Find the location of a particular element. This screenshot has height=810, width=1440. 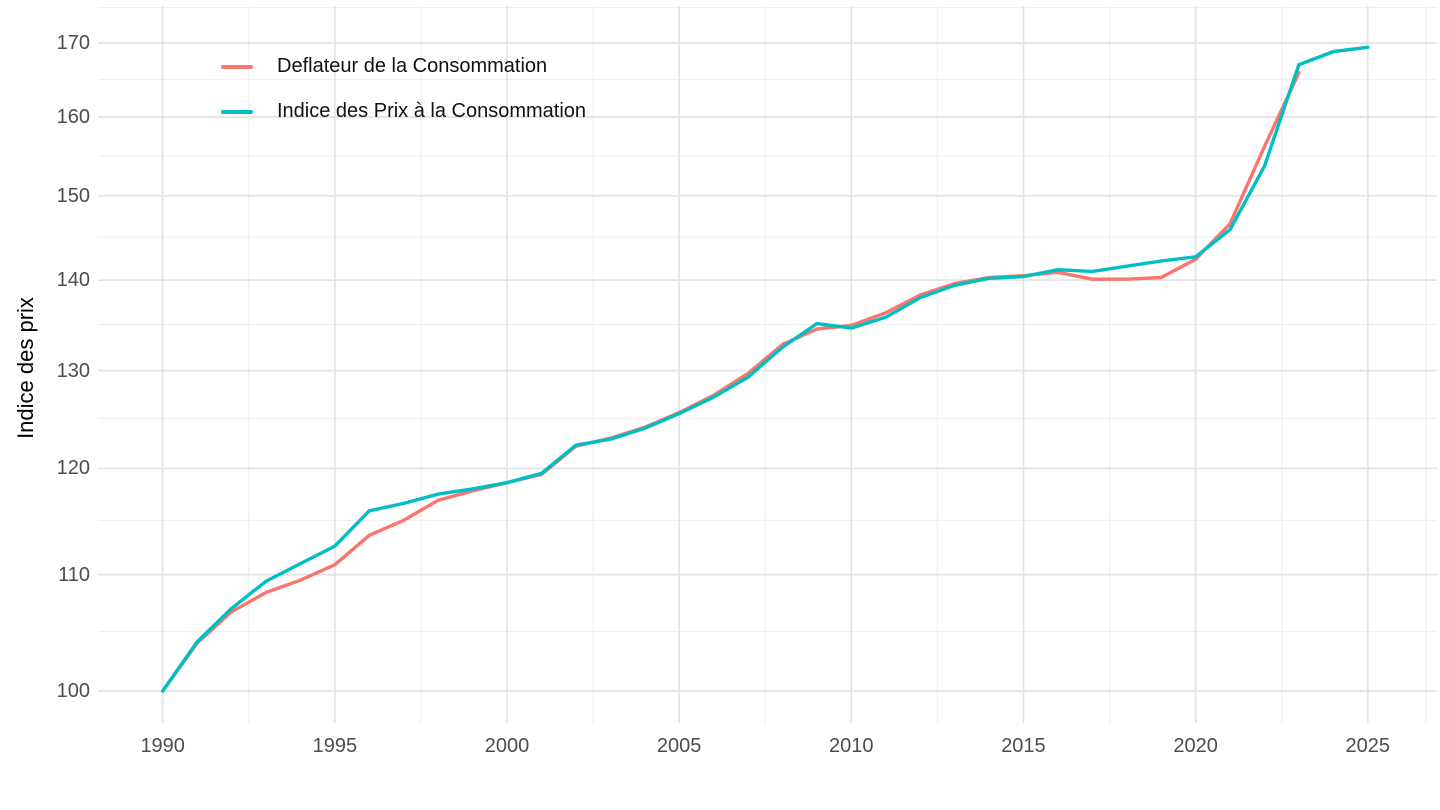

legend-item-deflateur: Deflateur de la Consommation is located at coordinates (403, 66).